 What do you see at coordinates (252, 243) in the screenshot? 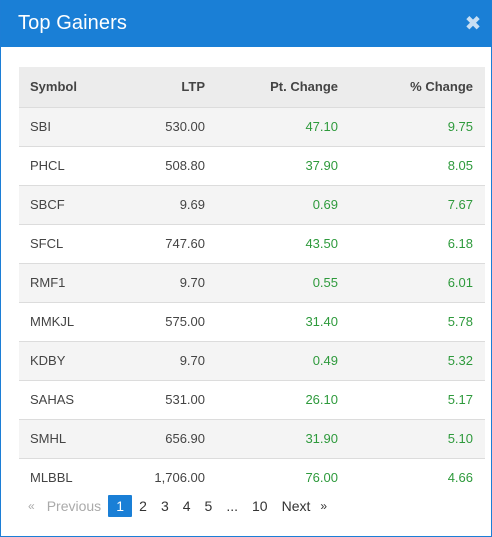
I see `table-row: SFCL 747.60 43.50 6.18` at bounding box center [252, 243].